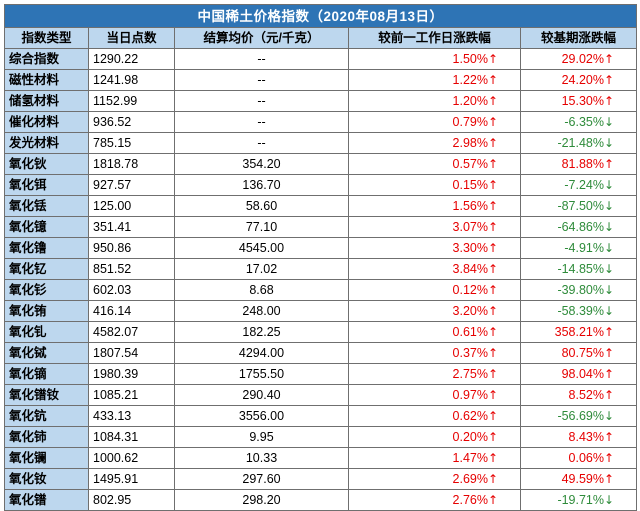 The image size is (640, 511). Describe the element at coordinates (434, 59) in the screenshot. I see `day-change-cell: 1.50%↑` at that location.